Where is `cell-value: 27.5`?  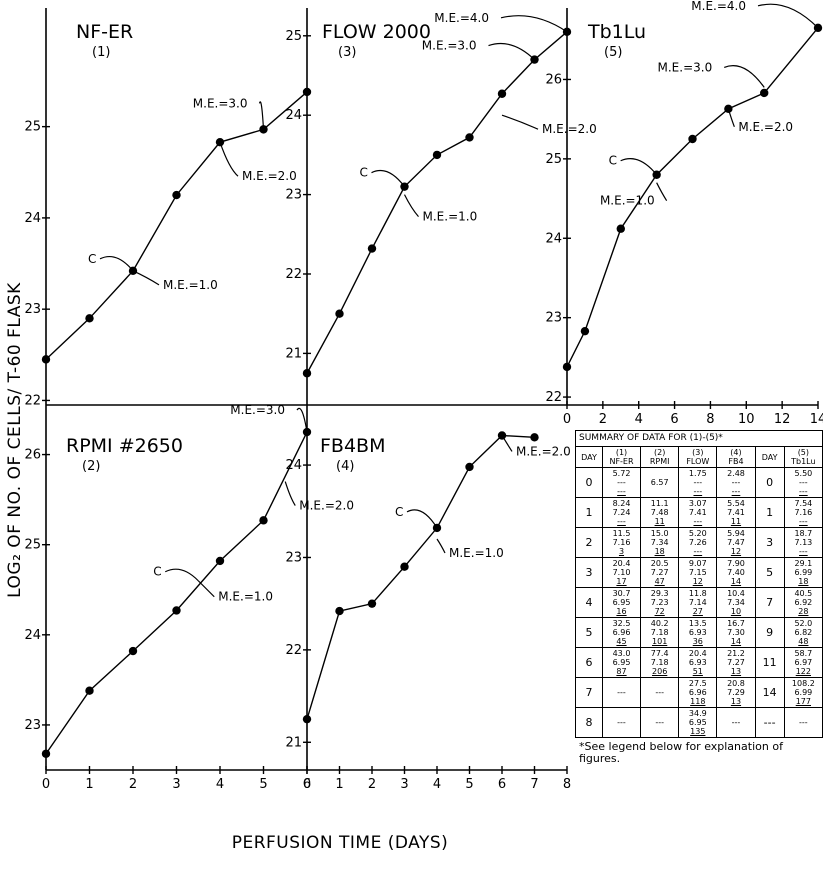
cell-value: 27.5 is located at coordinates (697, 683).